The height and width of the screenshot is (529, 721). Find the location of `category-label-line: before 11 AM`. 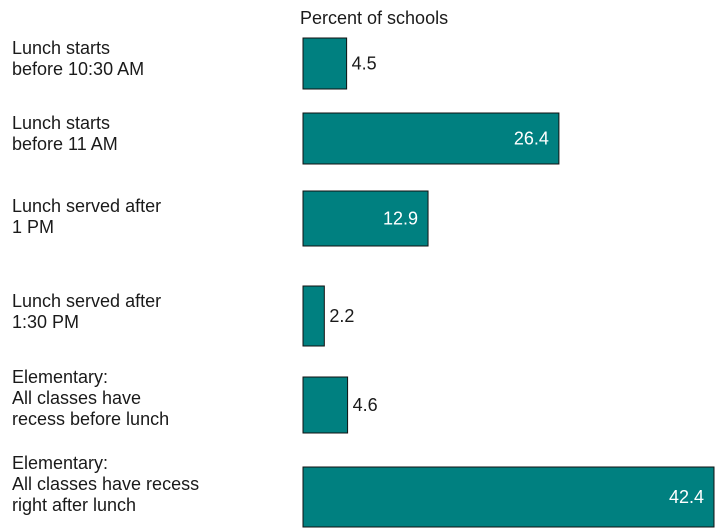

category-label-line: before 11 AM is located at coordinates (65, 144).